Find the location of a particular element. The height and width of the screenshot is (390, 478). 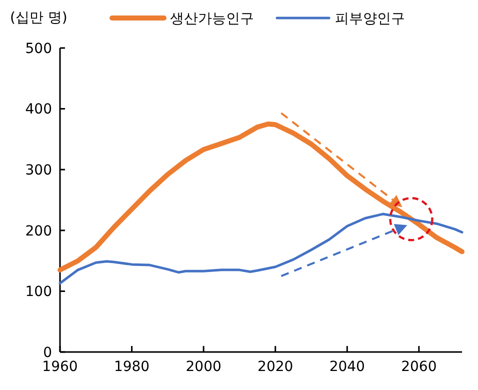

x-tick-label: 2060 is located at coordinates (419, 367).